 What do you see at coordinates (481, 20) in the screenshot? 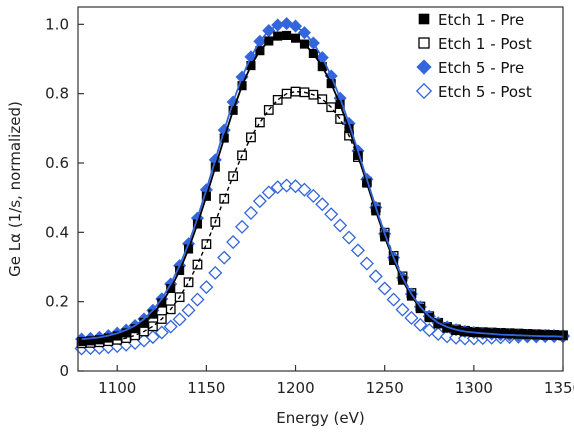
I see `legend-label: Etch 1 - Pre` at bounding box center [481, 20].